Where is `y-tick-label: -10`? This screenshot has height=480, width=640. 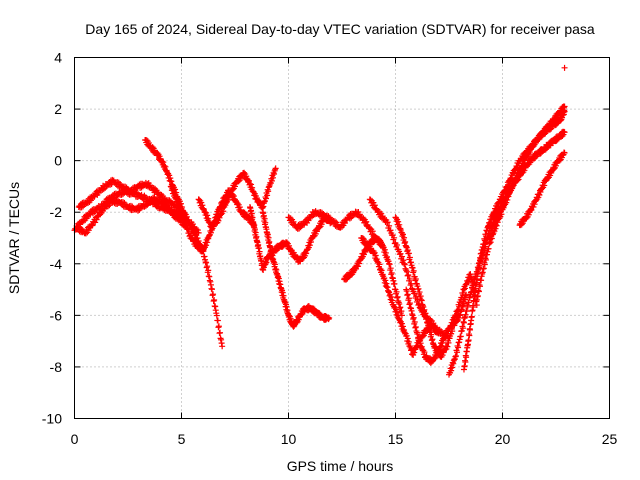 y-tick-label: -10 is located at coordinates (52, 419).